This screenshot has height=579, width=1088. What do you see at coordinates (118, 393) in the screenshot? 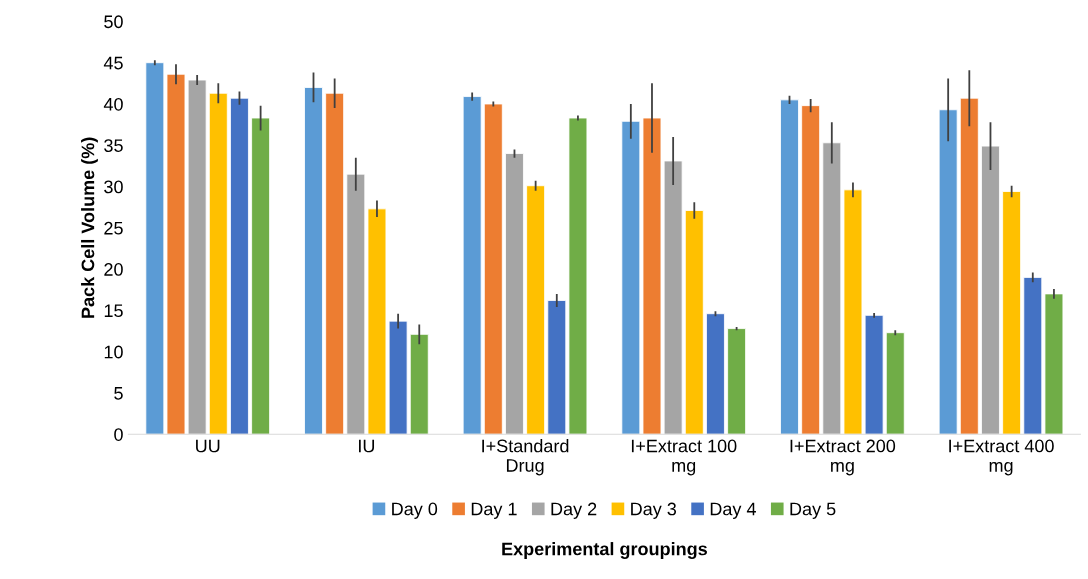
I see `y-tick-label: 5` at bounding box center [118, 393].